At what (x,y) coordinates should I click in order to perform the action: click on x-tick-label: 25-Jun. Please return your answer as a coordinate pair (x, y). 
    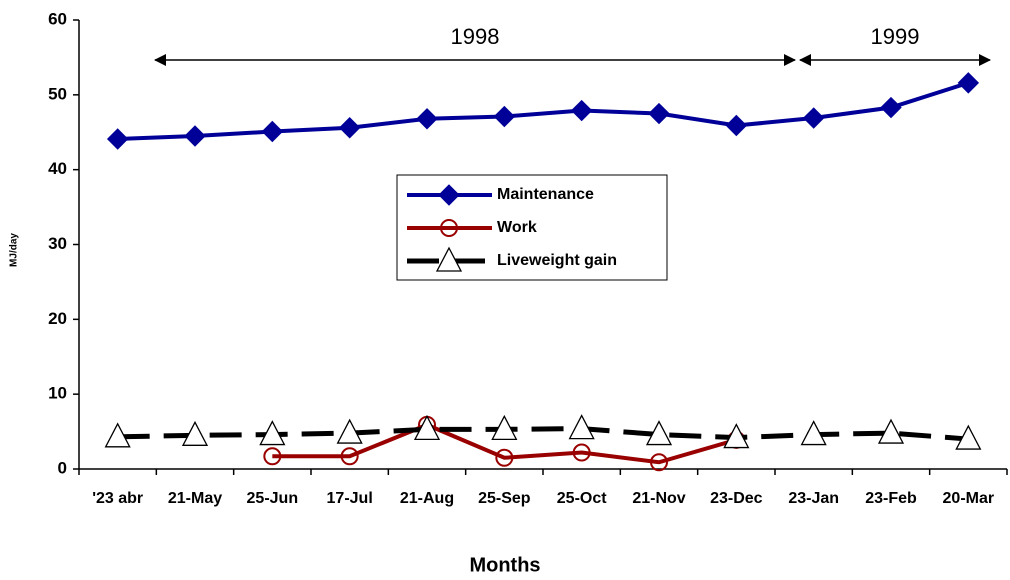
    Looking at the image, I should click on (273, 498).